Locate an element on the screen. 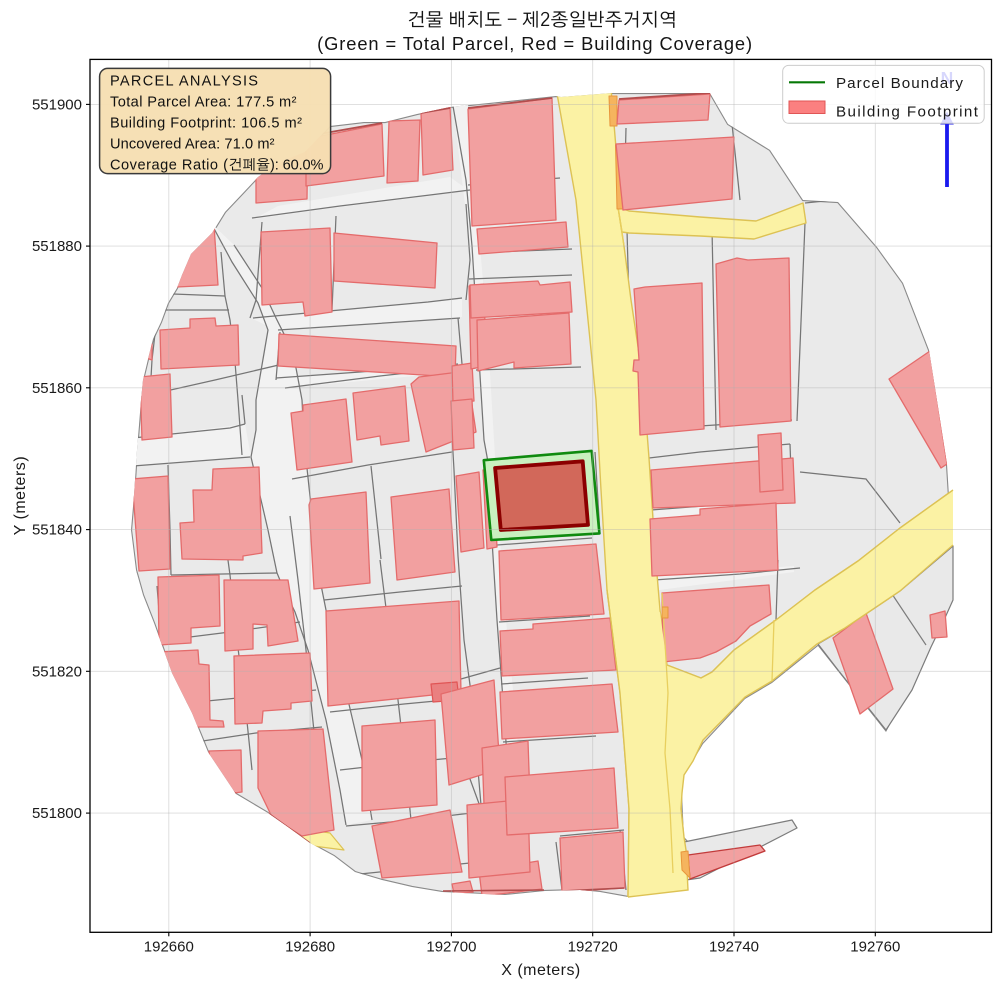 This screenshot has width=1002, height=995. svg-text: ): 60.0% is located at coordinates (297, 166).